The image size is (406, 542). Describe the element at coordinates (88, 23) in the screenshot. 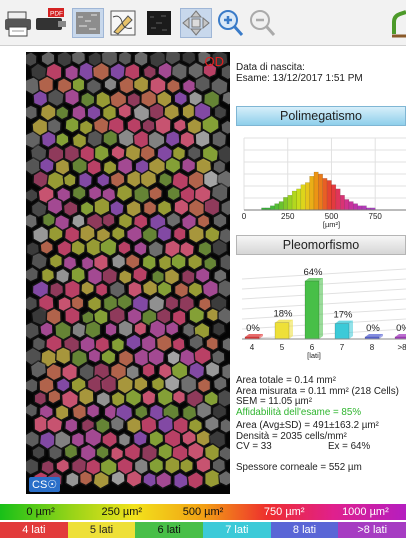

I see `texture-view-icon` at that location.